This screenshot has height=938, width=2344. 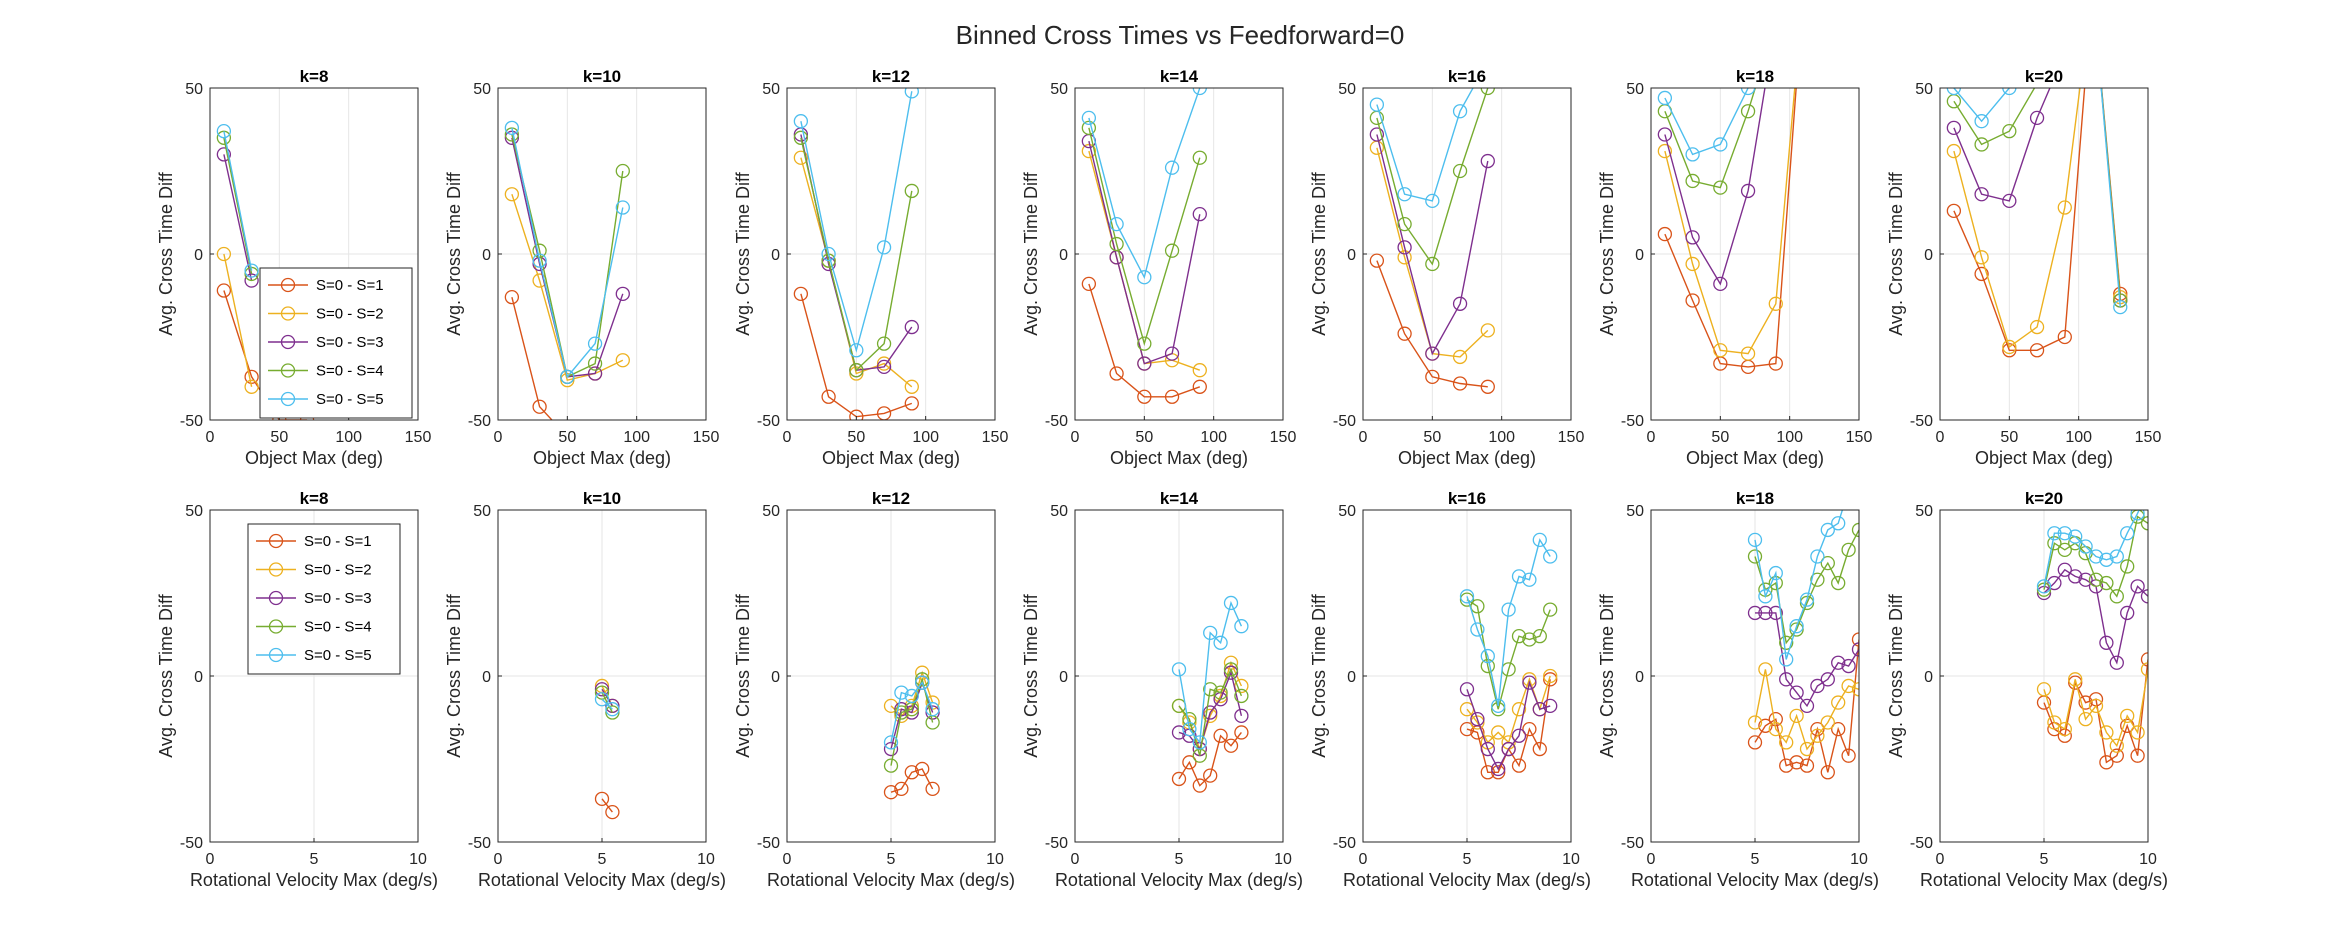 I want to click on x-tick-label: 10, so click(x=706, y=859).